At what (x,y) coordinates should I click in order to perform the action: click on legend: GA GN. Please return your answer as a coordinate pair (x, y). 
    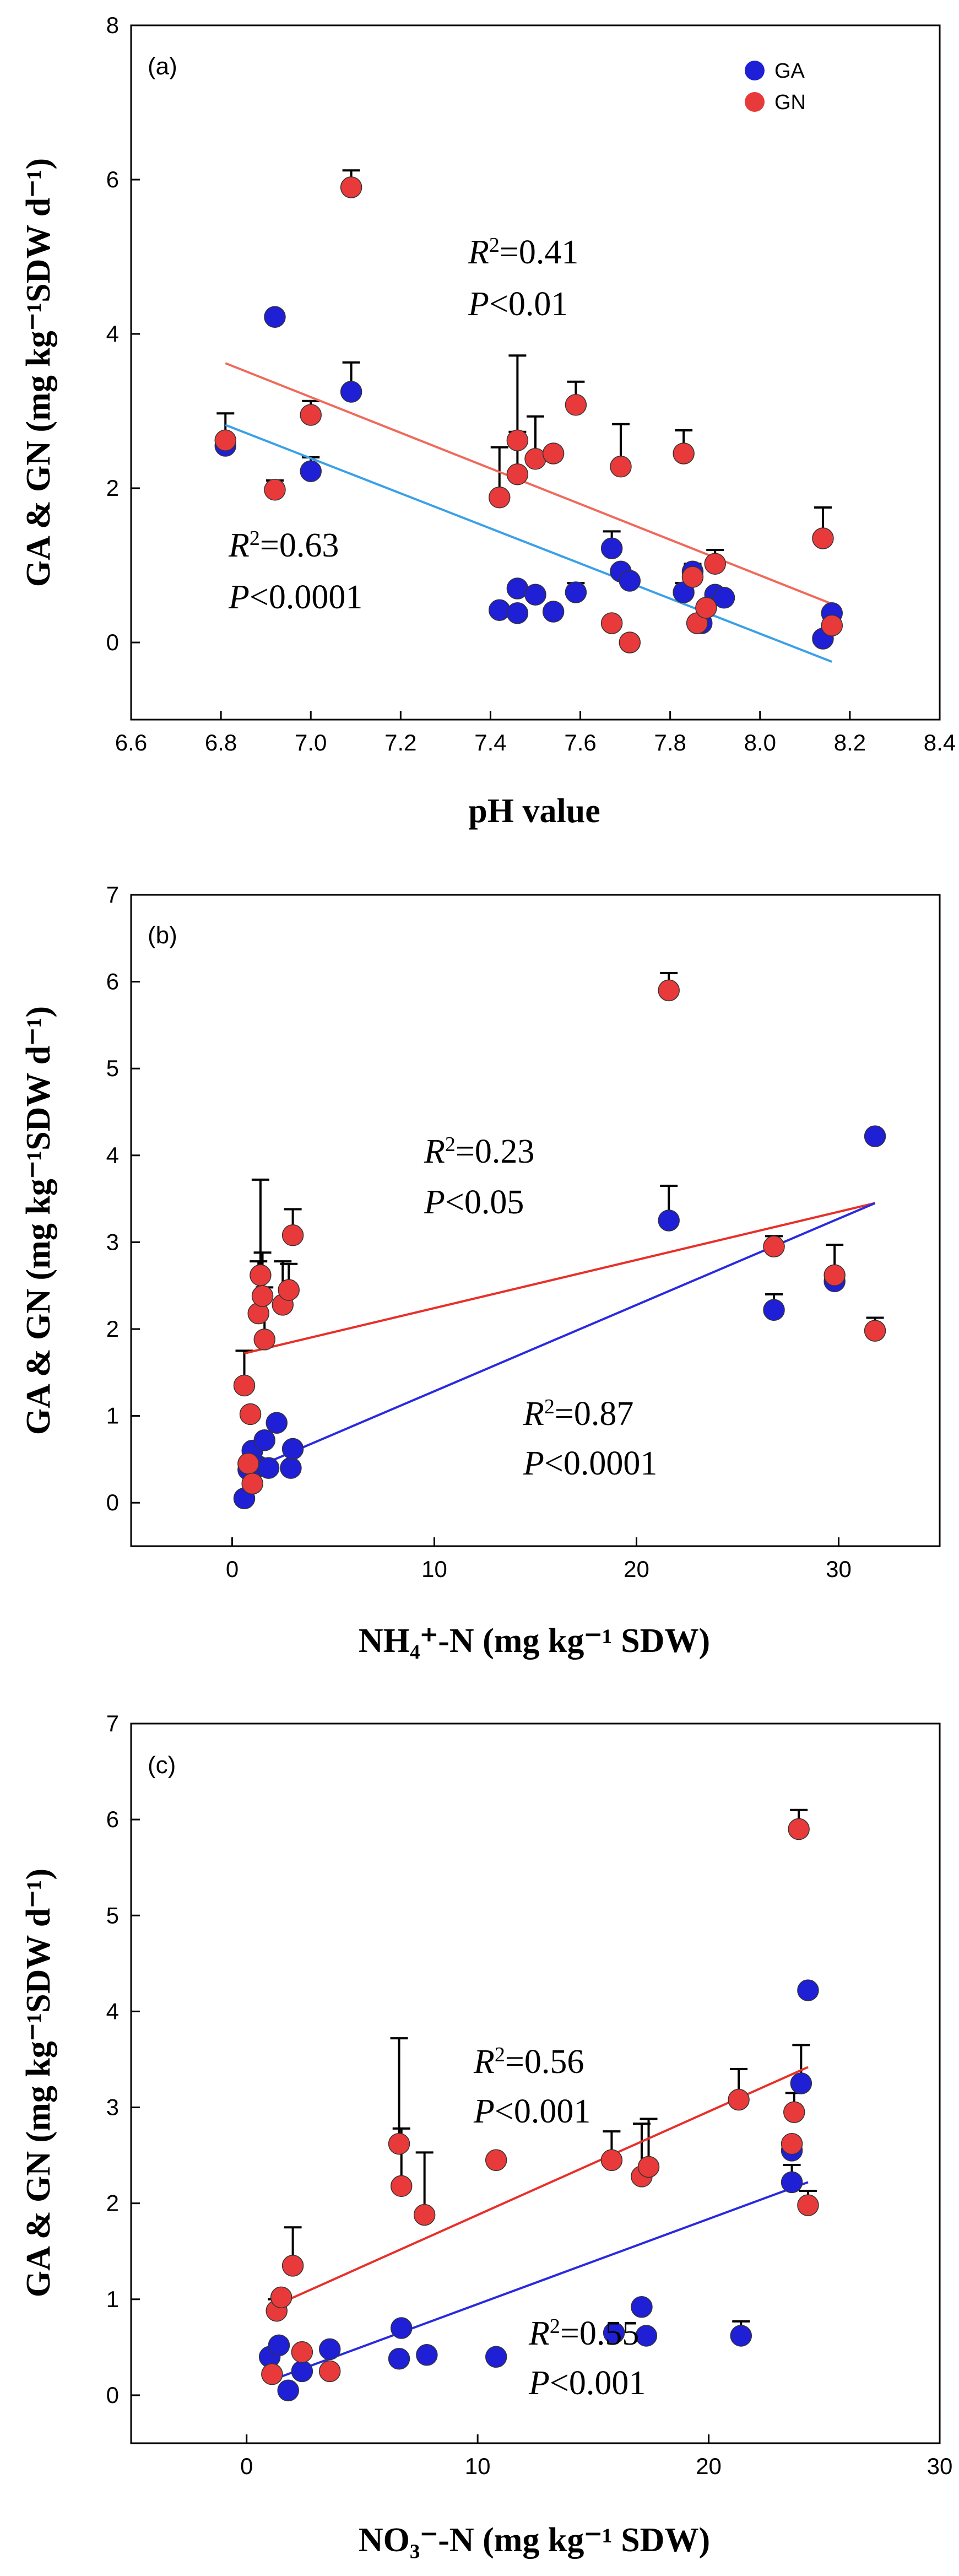
    Looking at the image, I should click on (775, 87).